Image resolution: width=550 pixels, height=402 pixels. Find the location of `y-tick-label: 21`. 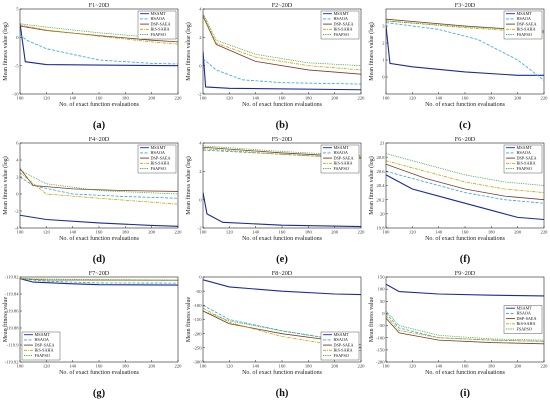

y-tick-label: 21 is located at coordinates (382, 143).